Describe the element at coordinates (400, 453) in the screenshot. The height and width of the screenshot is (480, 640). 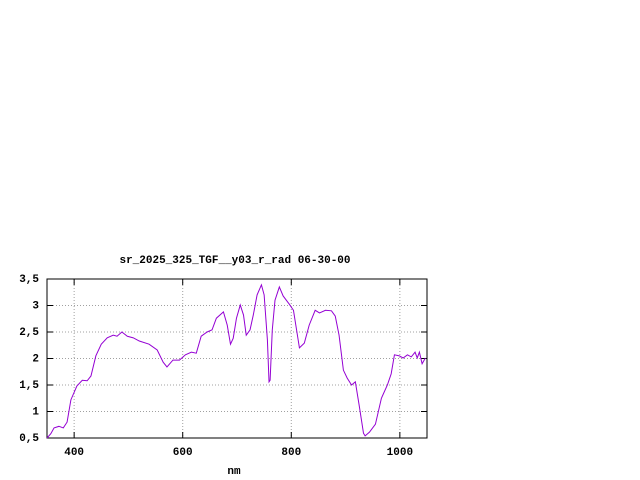
I see `x-tick-label: 1000` at that location.